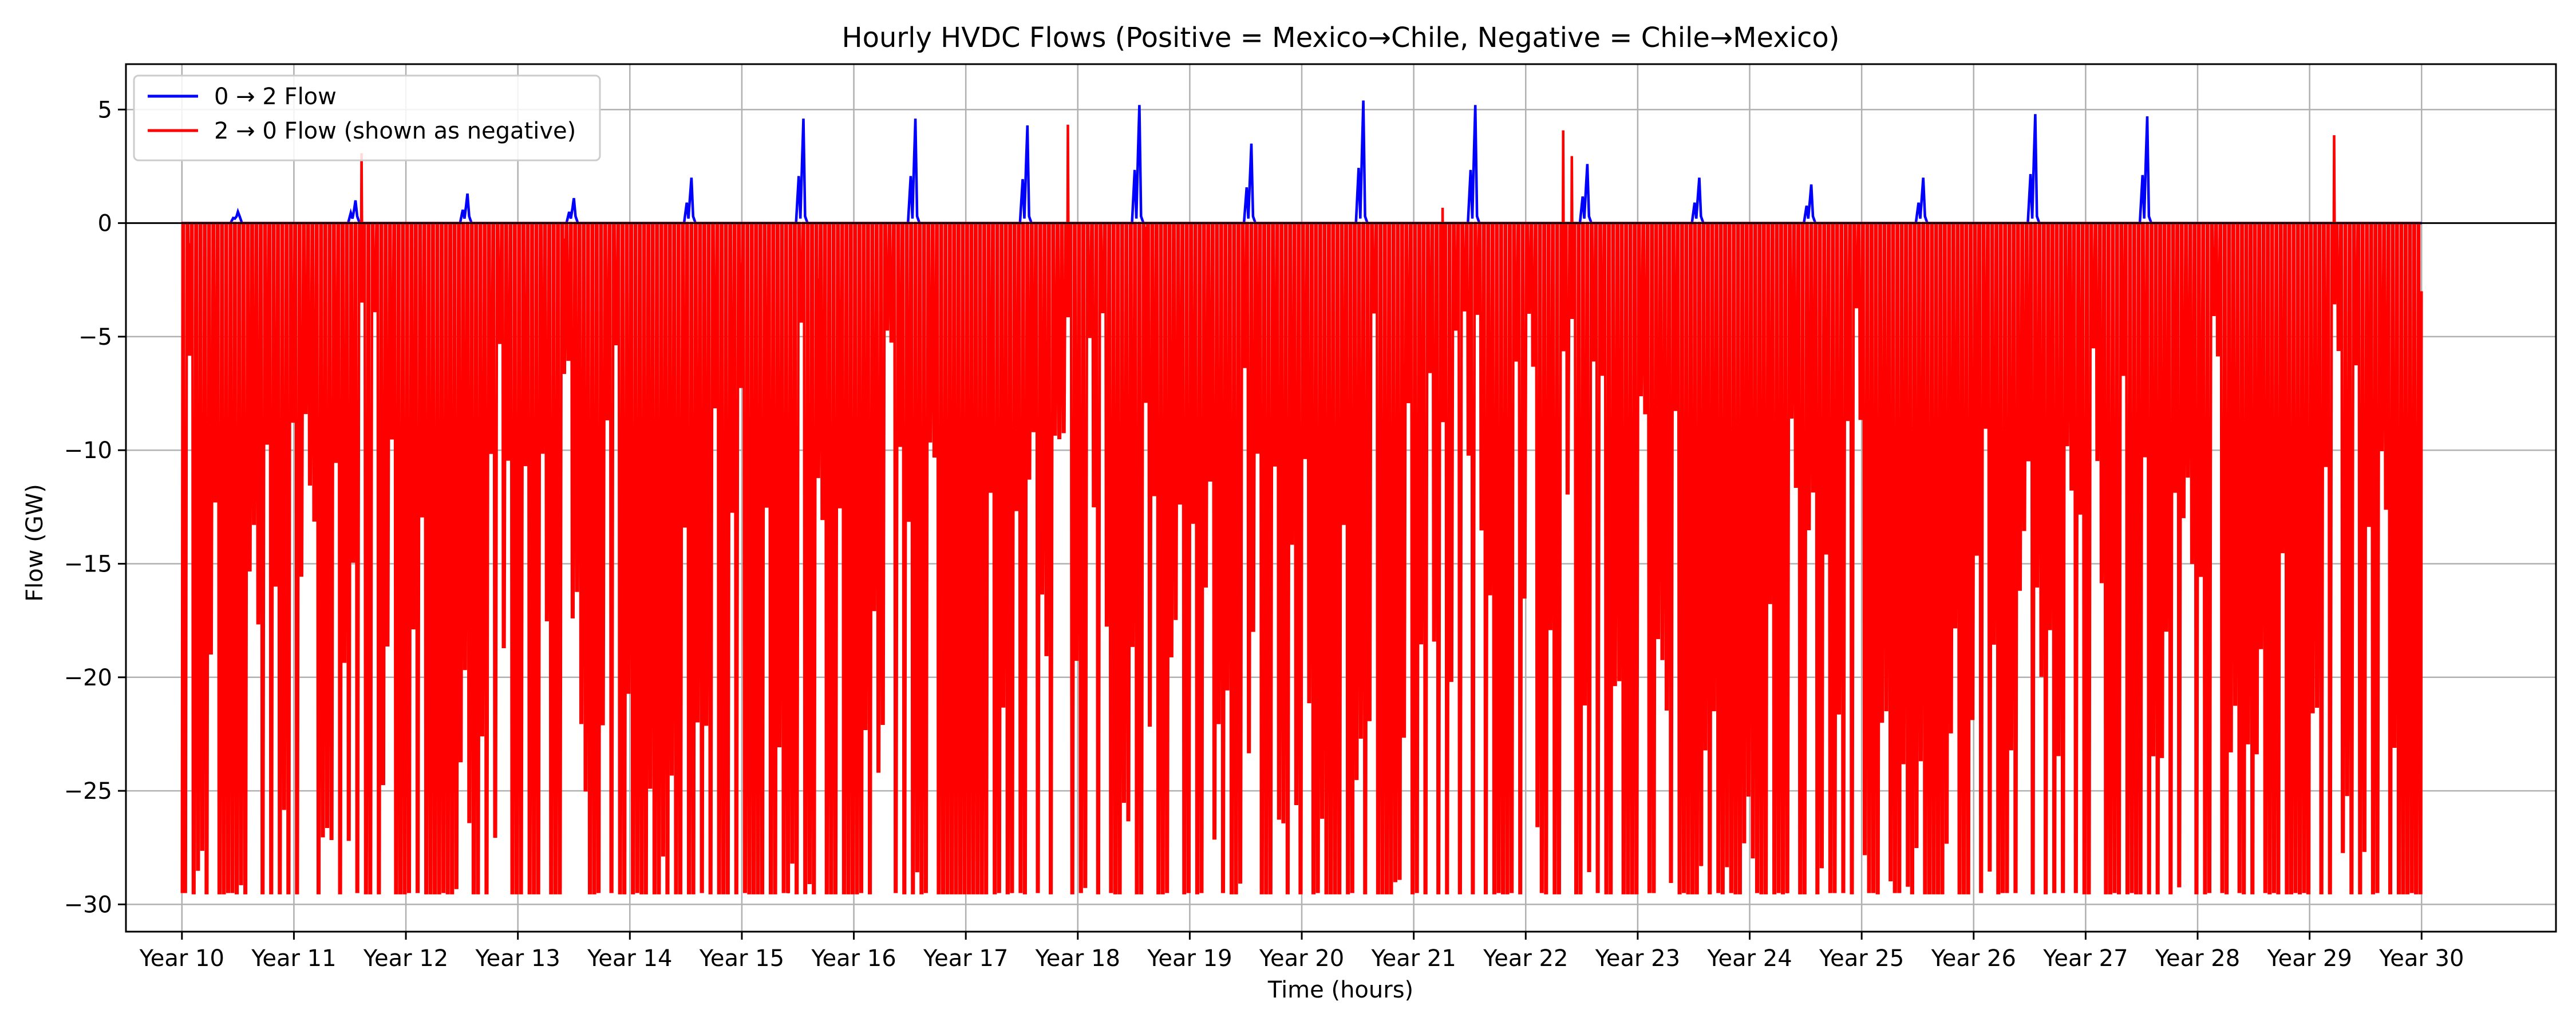  I want to click on x-tick-label: Year 14, so click(629, 958).